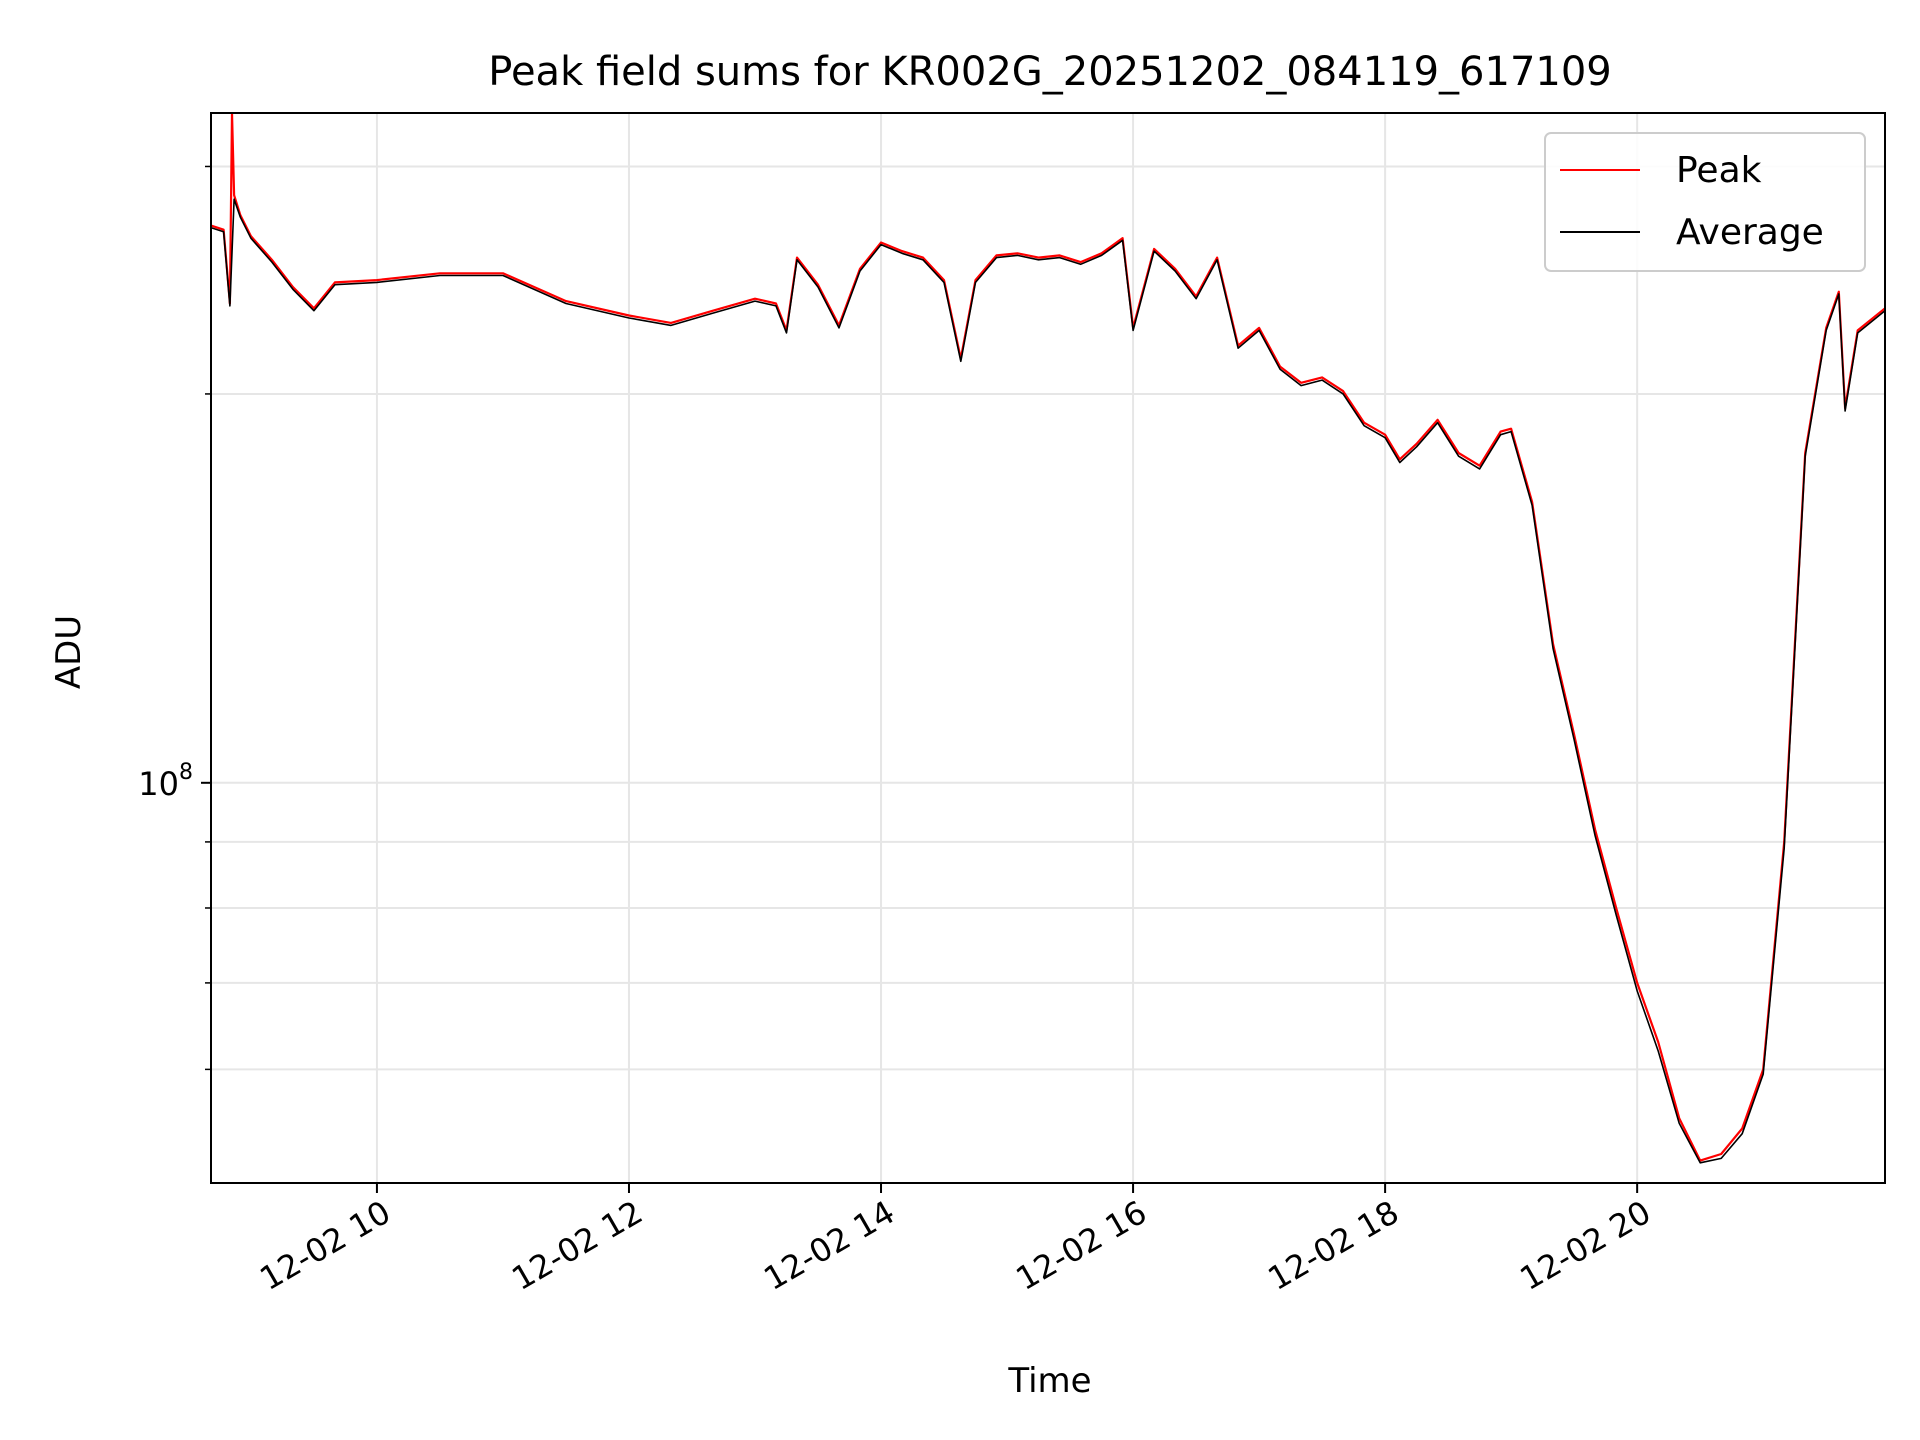 The image size is (1920, 1440). What do you see at coordinates (577, 1245) in the screenshot?
I see `x-tick-label: 12-02 12` at bounding box center [577, 1245].